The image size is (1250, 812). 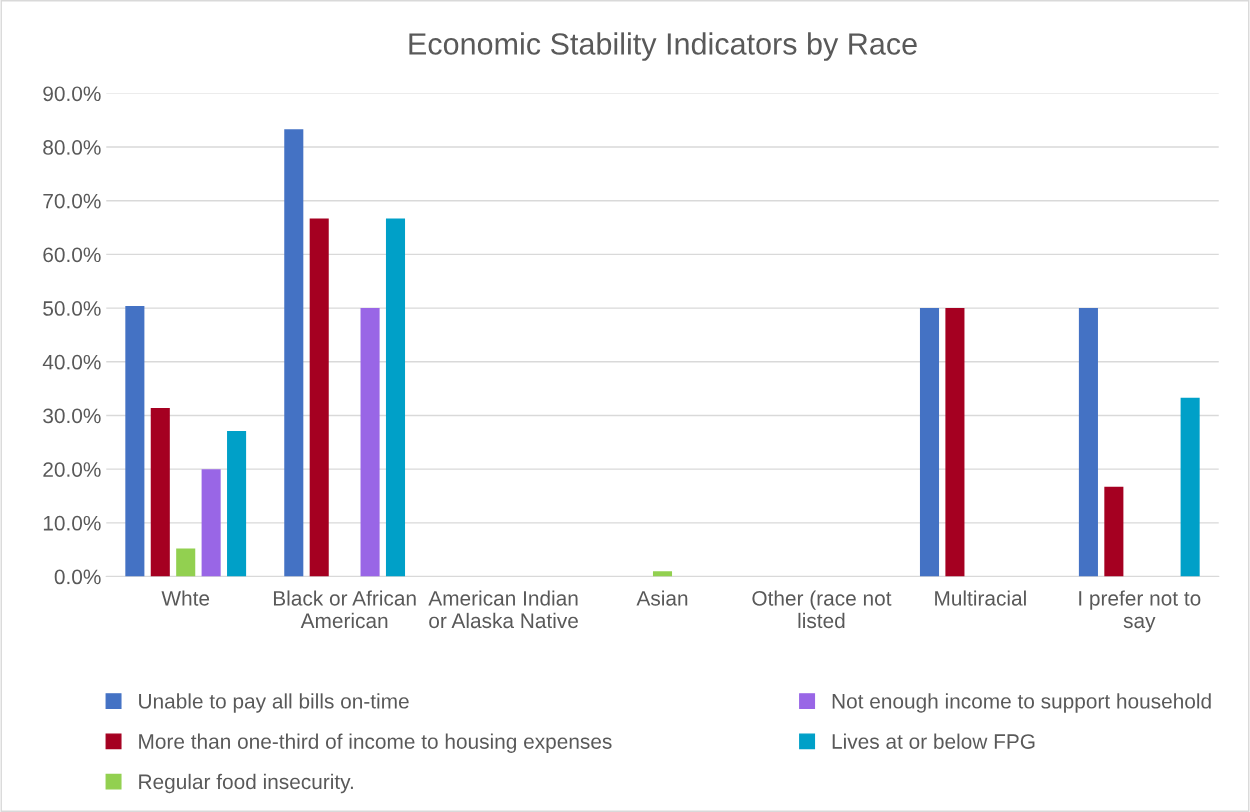 What do you see at coordinates (72, 416) in the screenshot?
I see `y-tick-label: 30.0%` at bounding box center [72, 416].